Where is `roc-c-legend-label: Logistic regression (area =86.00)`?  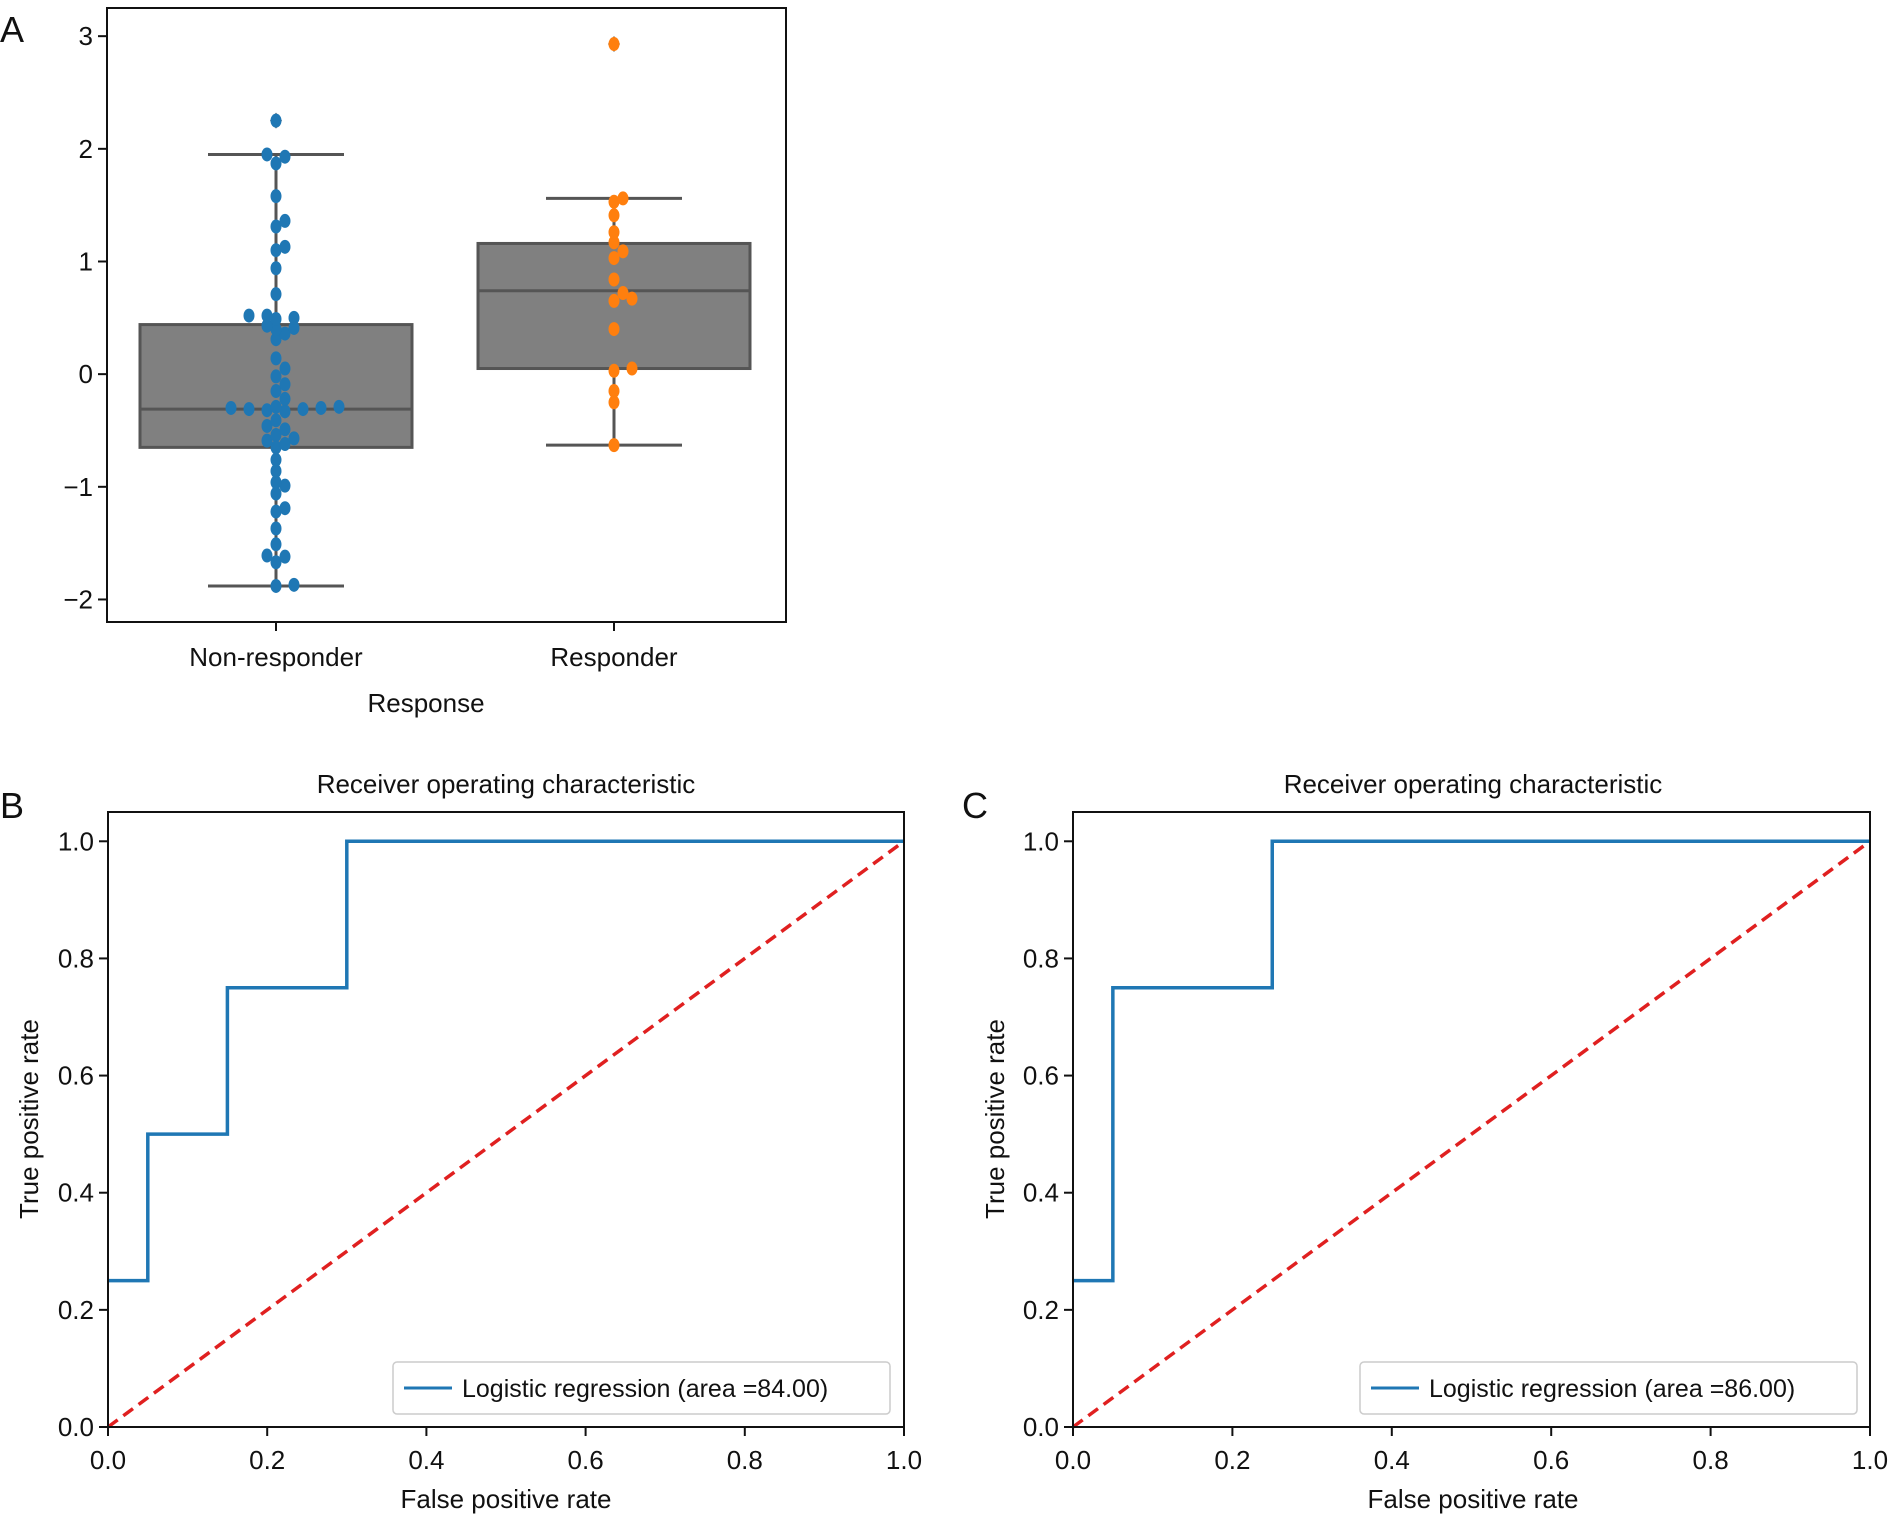 roc-c-legend-label: Logistic regression (area =86.00) is located at coordinates (1612, 1389).